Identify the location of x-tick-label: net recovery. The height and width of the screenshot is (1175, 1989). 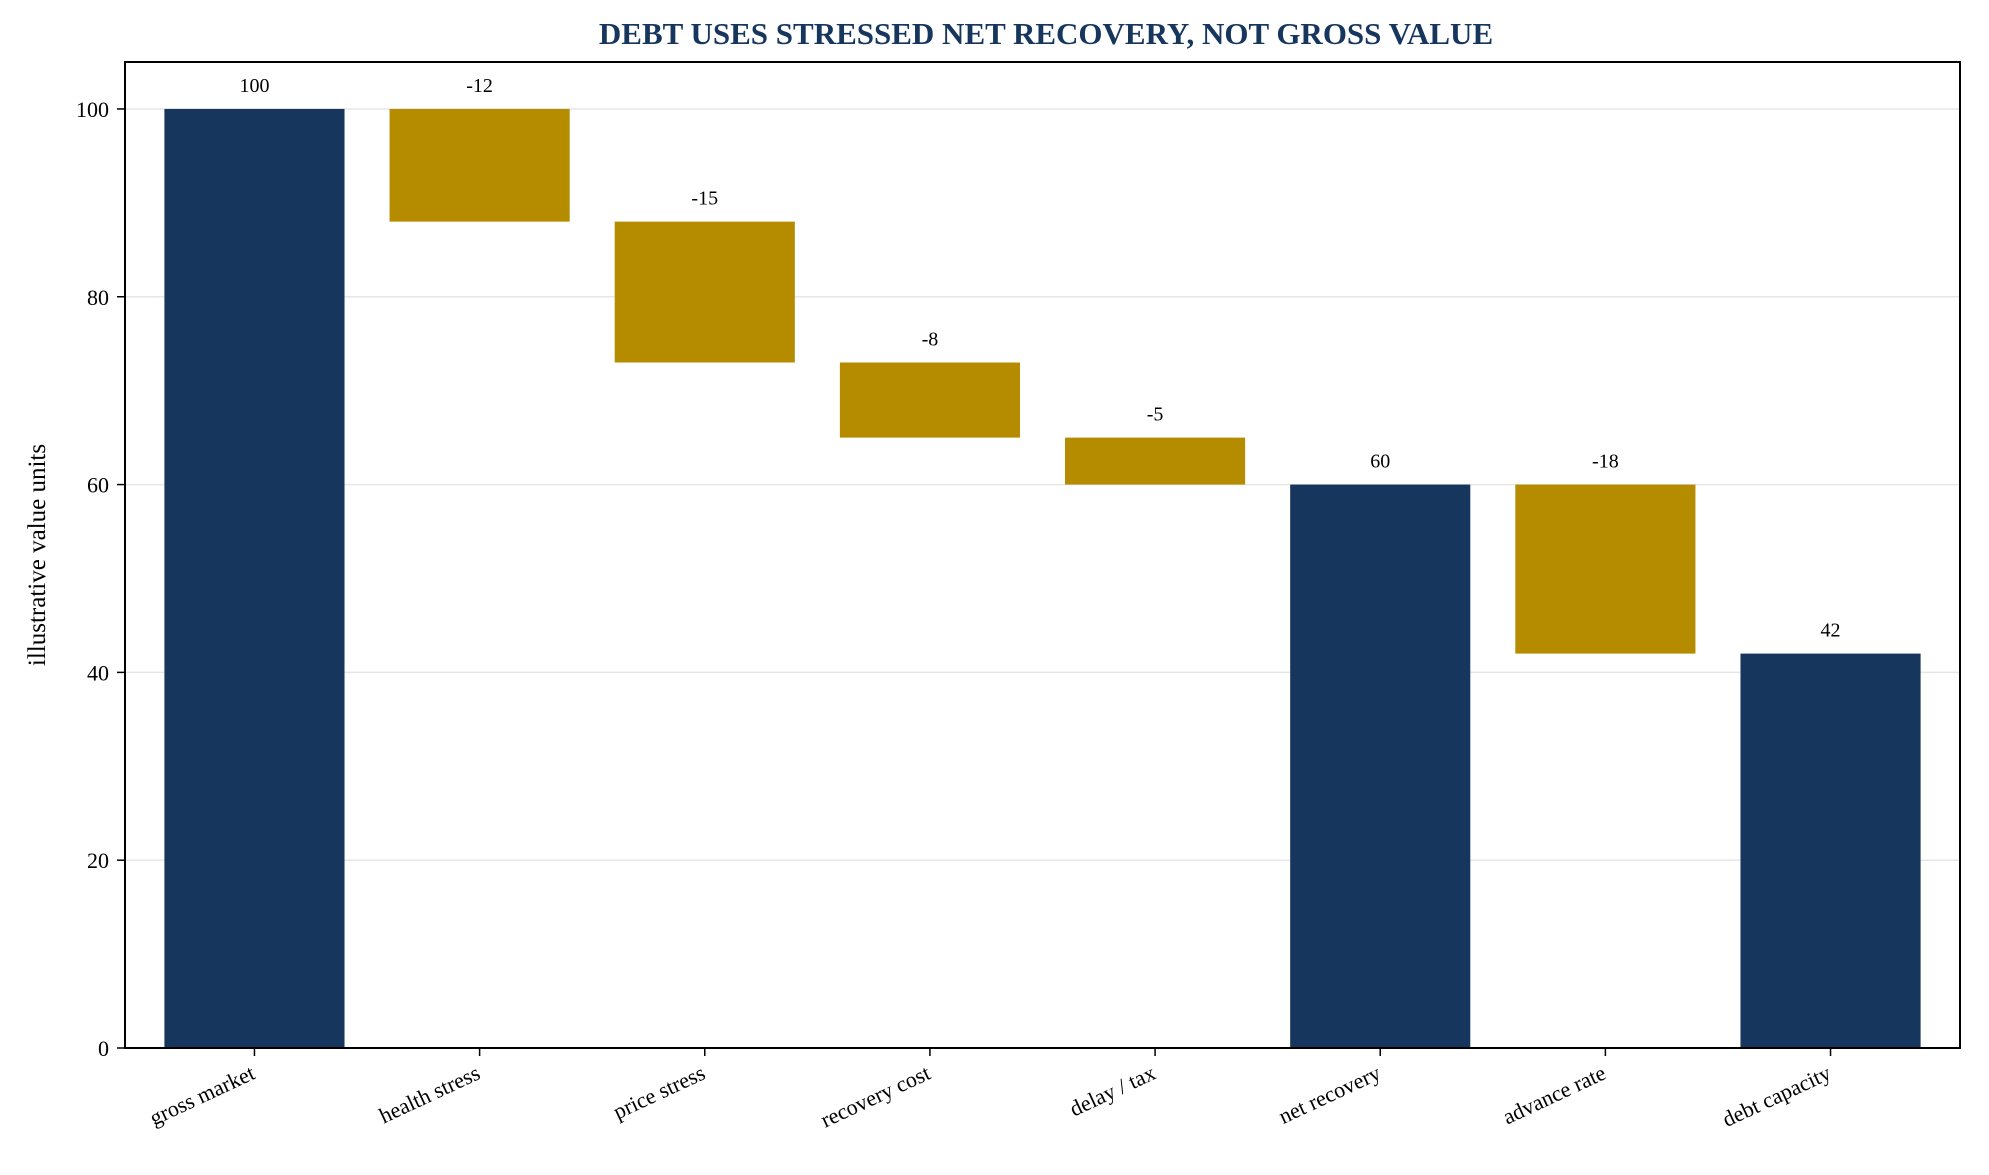
(1330, 1094).